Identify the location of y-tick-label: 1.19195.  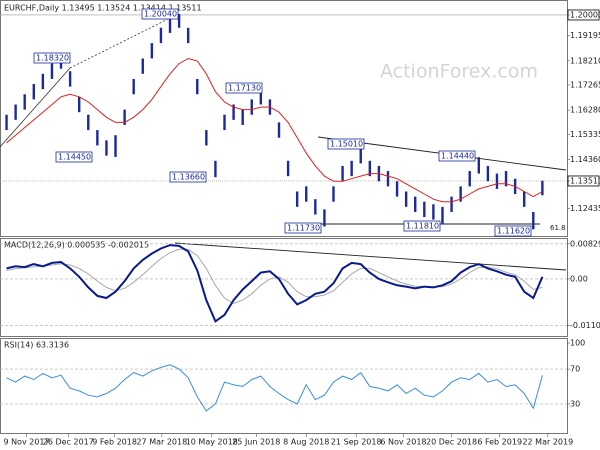
(585, 35).